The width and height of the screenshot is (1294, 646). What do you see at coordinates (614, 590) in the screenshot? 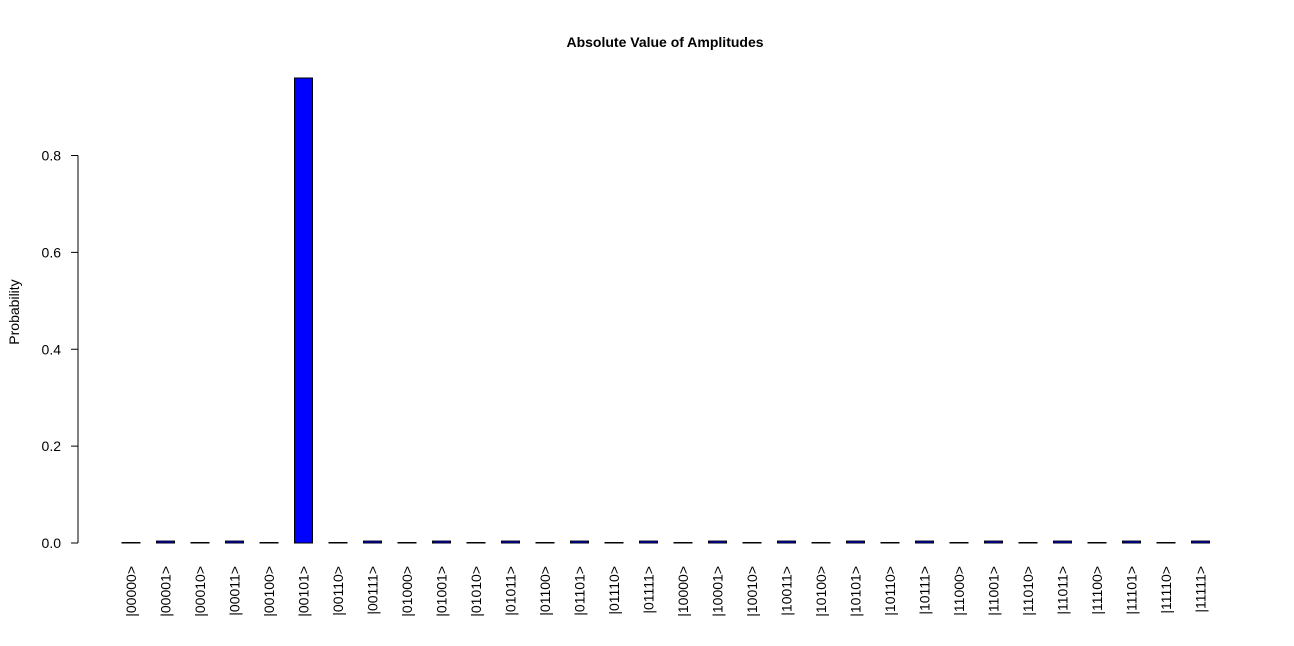
I see `x-tick-label: |01110>` at bounding box center [614, 590].